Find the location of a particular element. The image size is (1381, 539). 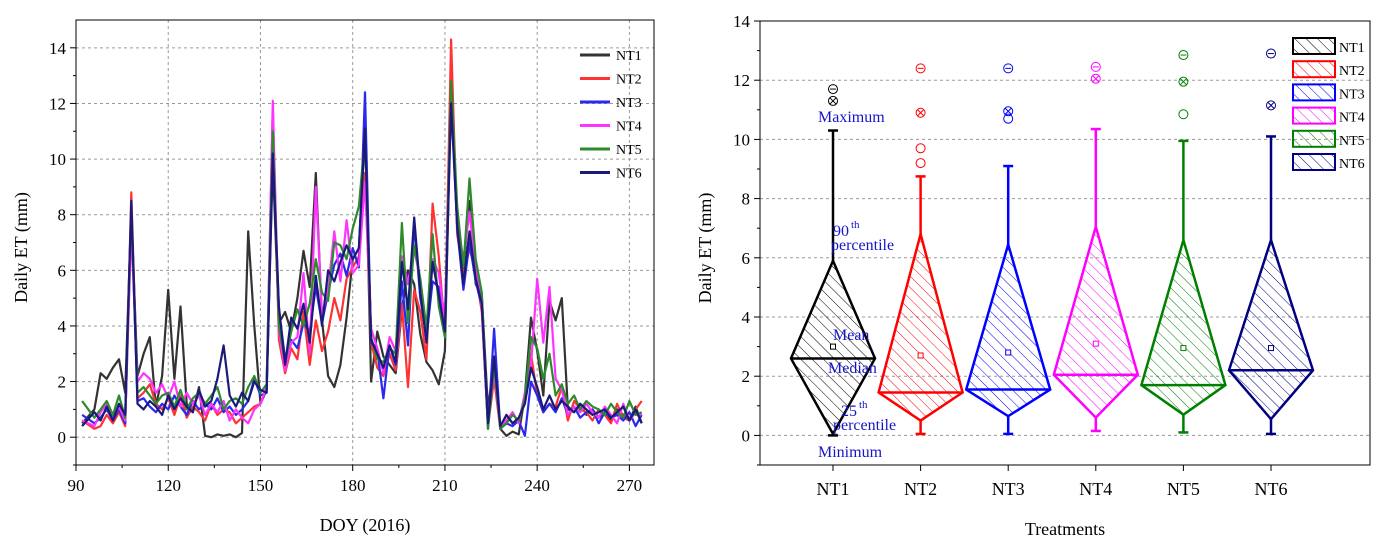

legend-swatch-nt2 is located at coordinates (1314, 69).